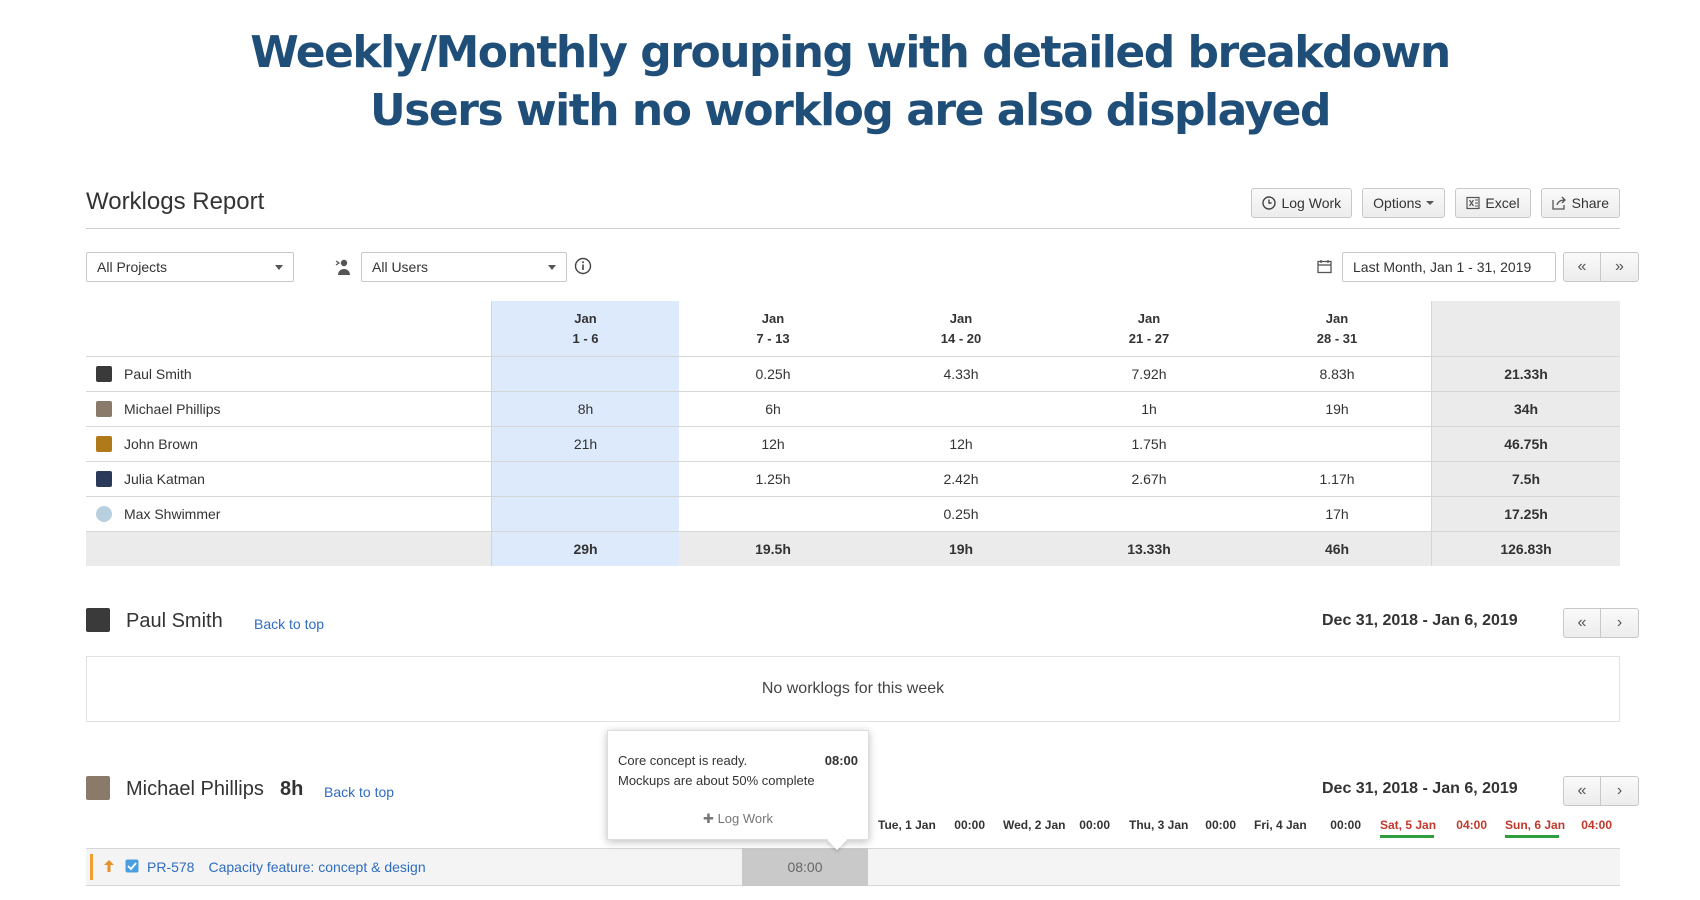  Describe the element at coordinates (1337, 479) in the screenshot. I see `value-cell: 1.17h` at that location.